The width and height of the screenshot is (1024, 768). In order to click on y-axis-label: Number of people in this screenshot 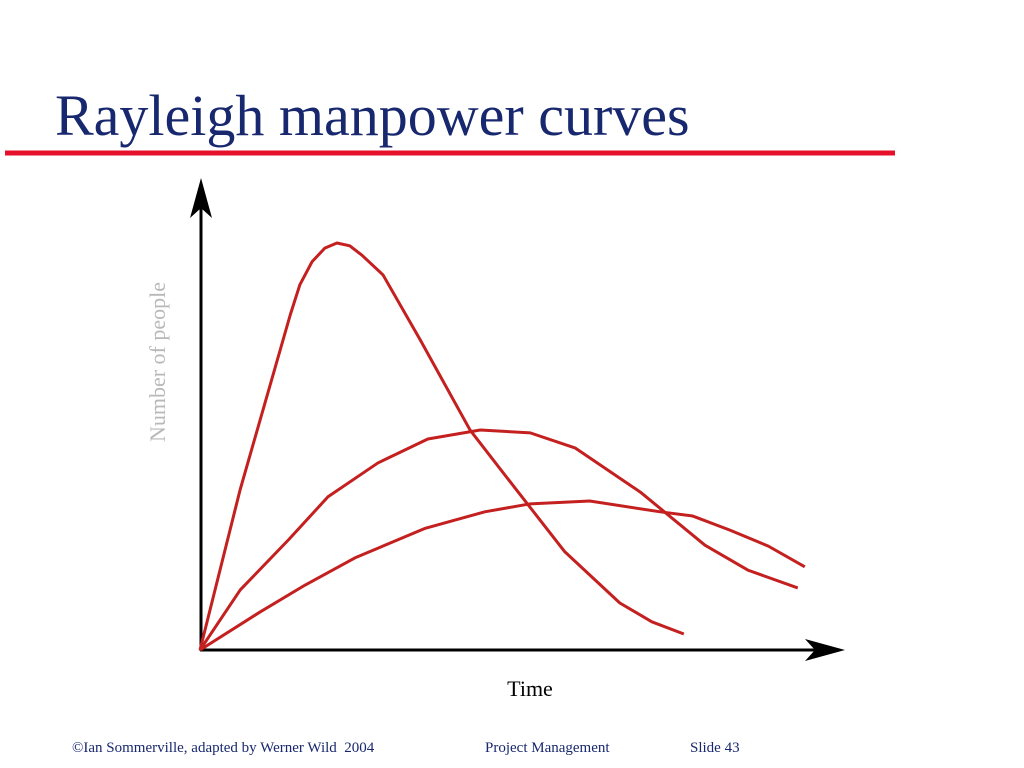, I will do `click(157, 362)`.